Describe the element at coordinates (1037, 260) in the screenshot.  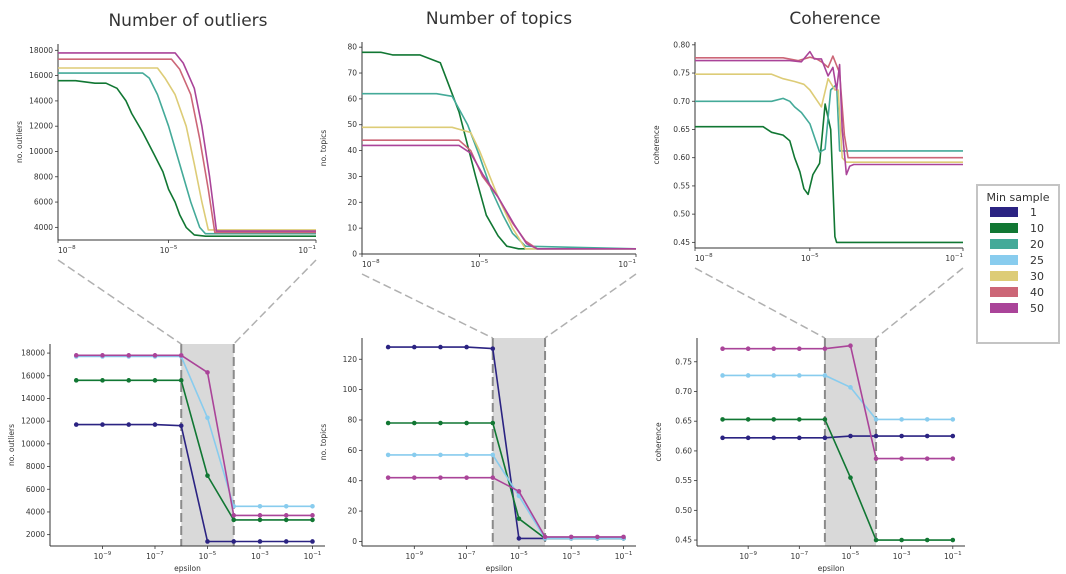
I see `legend-label: 25` at that location.